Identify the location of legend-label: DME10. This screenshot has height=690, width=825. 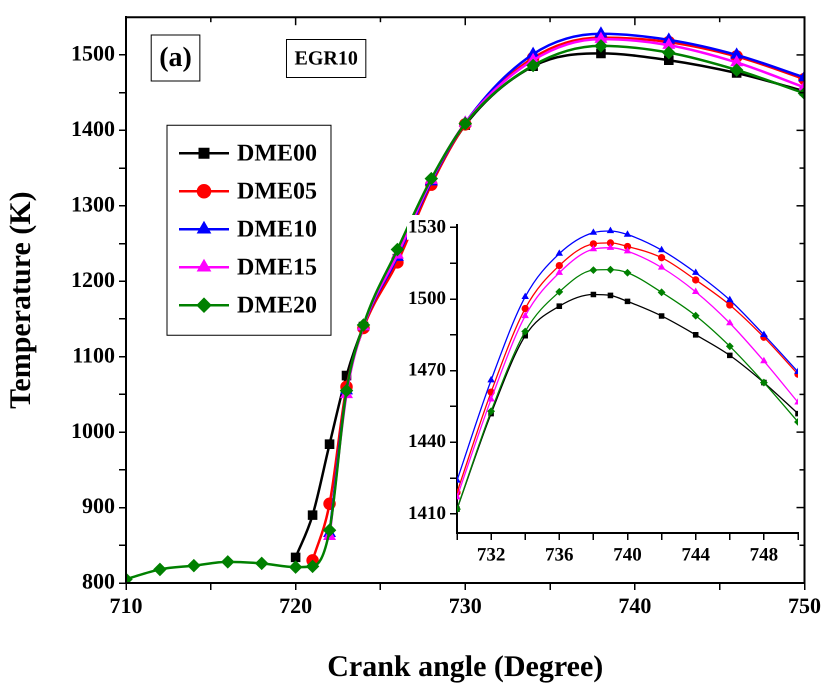
(277, 229).